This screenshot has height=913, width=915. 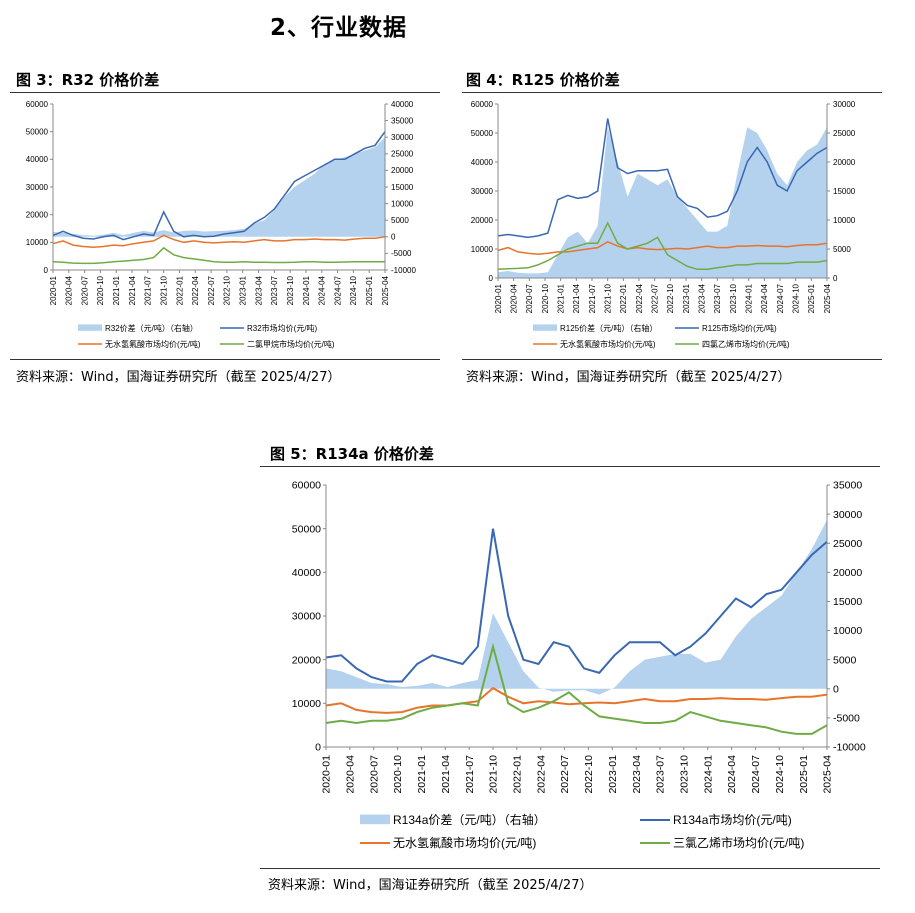 I want to click on left-tick-label: 10000, so click(x=482, y=249).